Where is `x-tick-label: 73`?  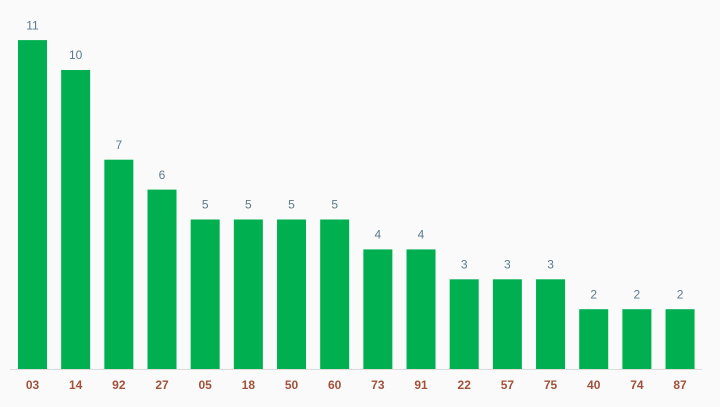 x-tick-label: 73 is located at coordinates (378, 385).